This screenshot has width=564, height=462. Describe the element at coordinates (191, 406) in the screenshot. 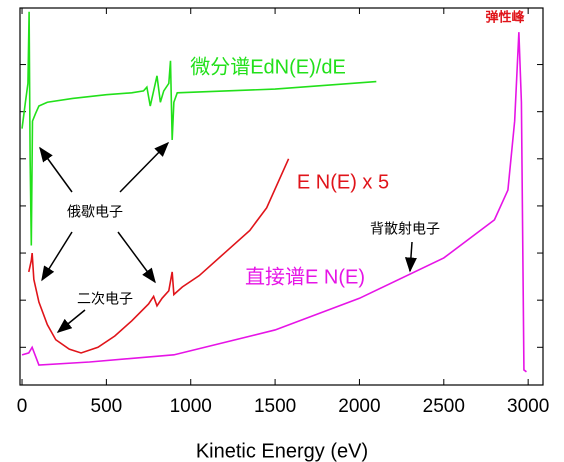

I see `x-tick-label: 1000` at that location.